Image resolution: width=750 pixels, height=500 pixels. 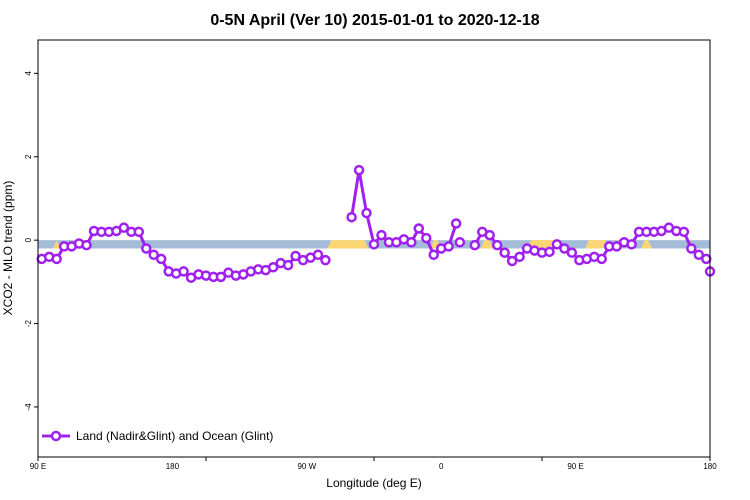 I want to click on y-tick-label: 0, so click(x=28, y=239).